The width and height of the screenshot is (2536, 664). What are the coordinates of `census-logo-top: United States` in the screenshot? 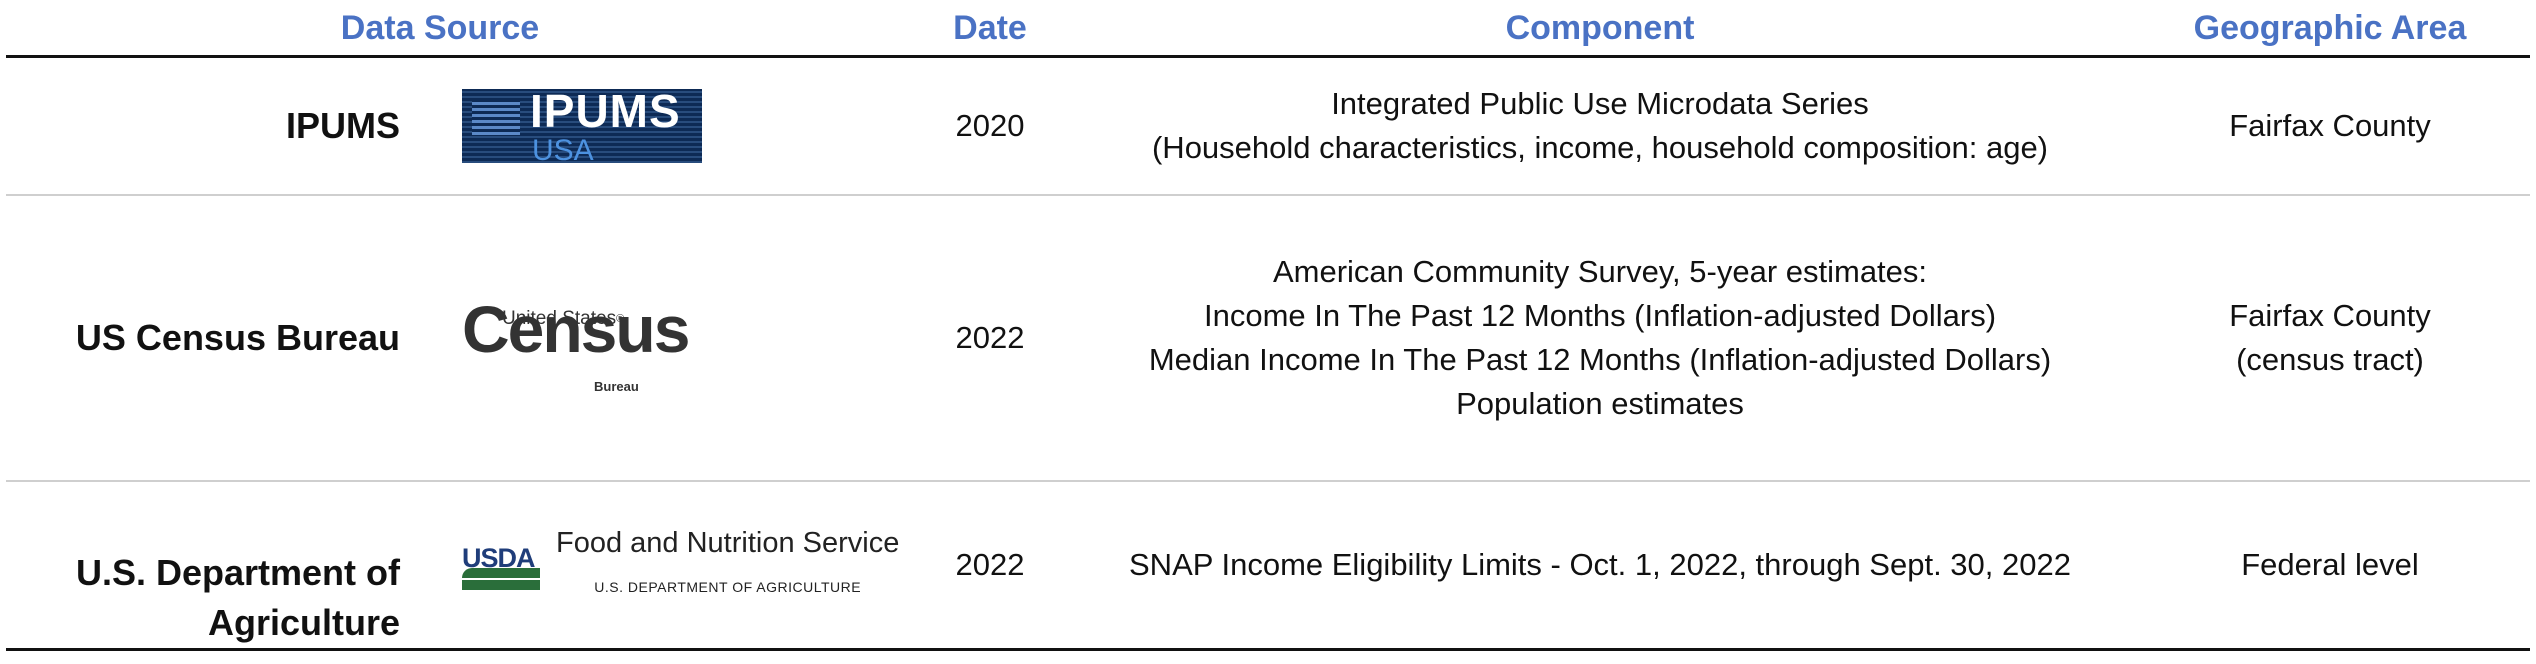 It's located at (559, 318).